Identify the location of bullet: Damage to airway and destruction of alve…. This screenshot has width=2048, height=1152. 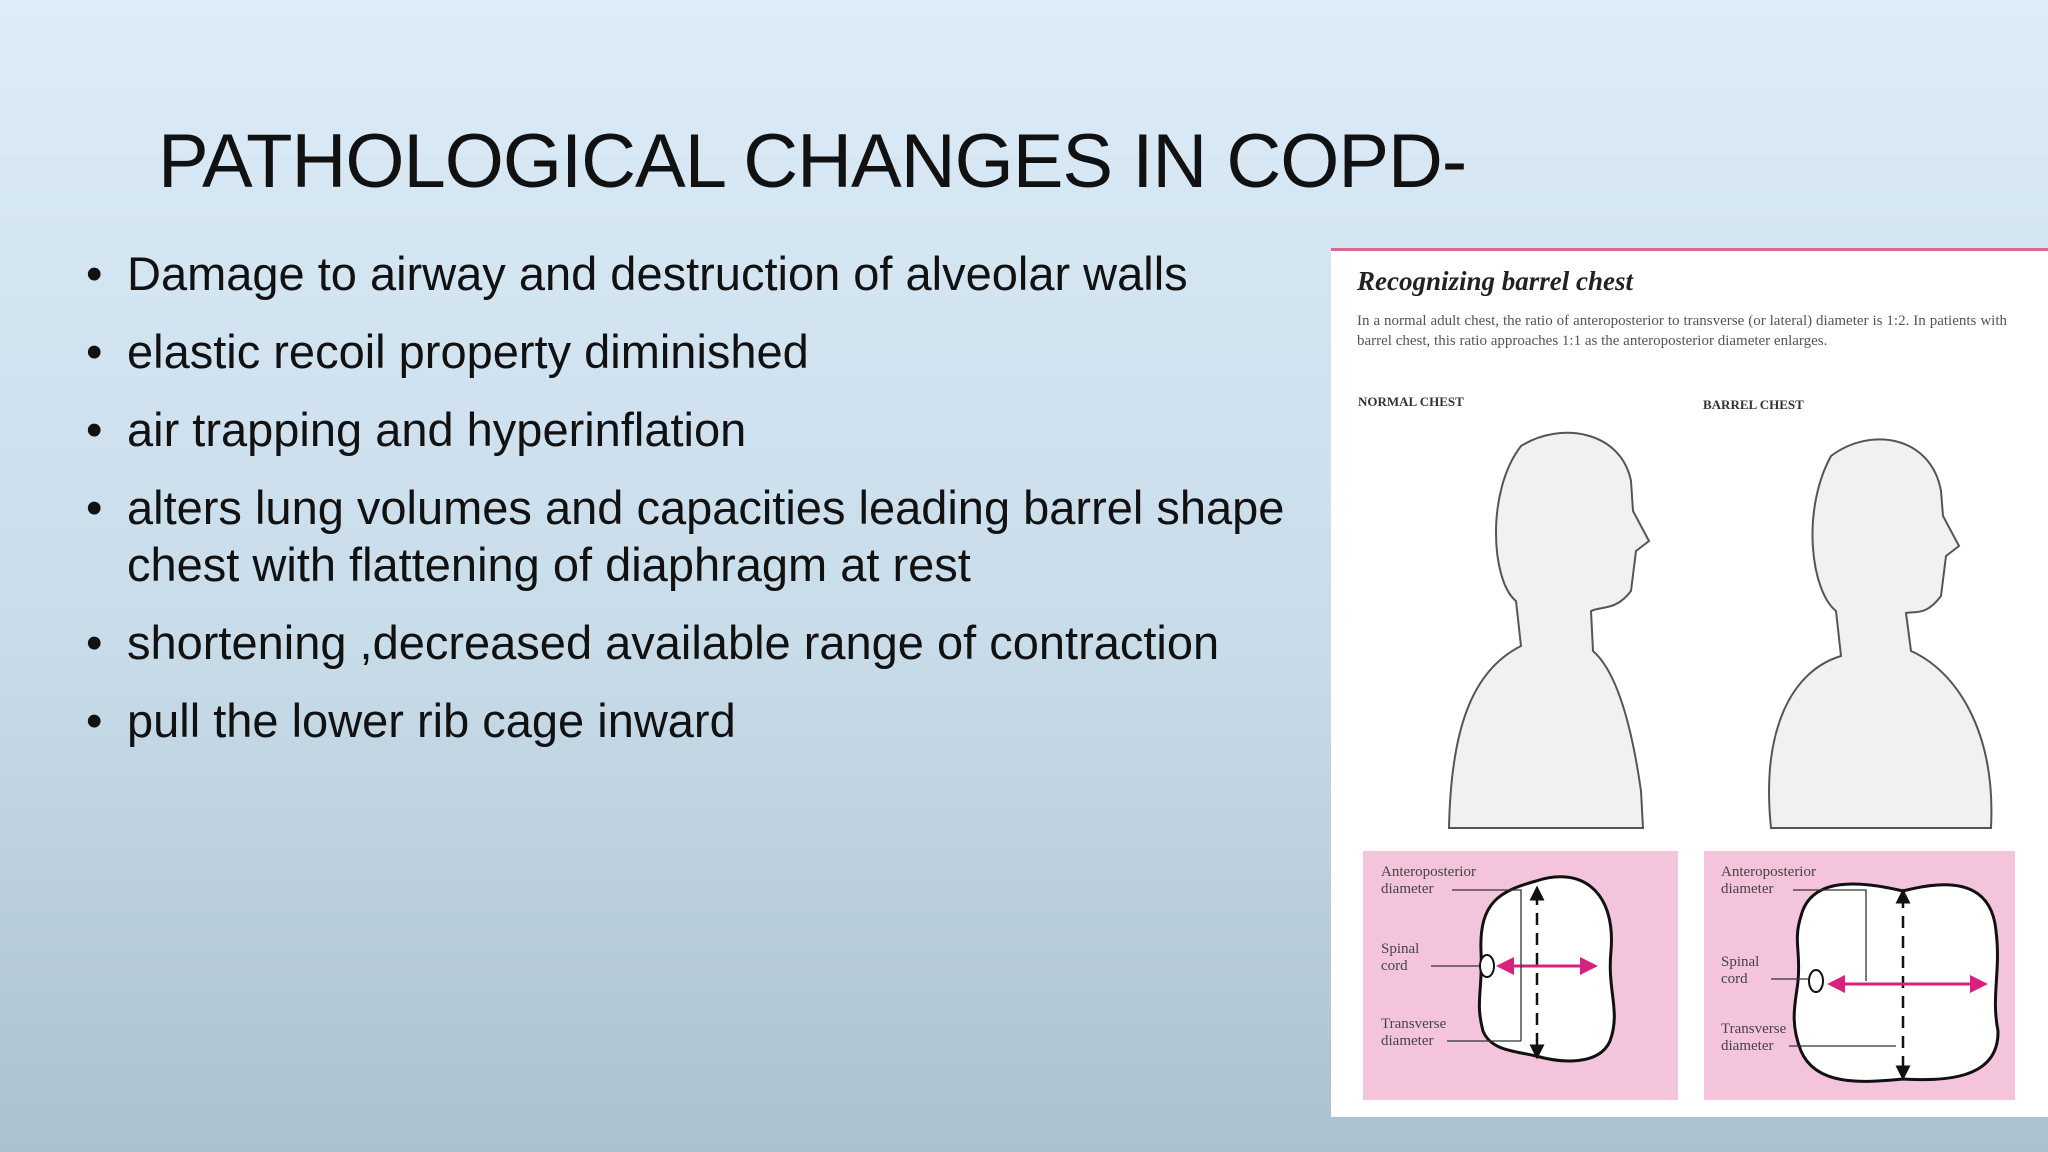
(693, 273).